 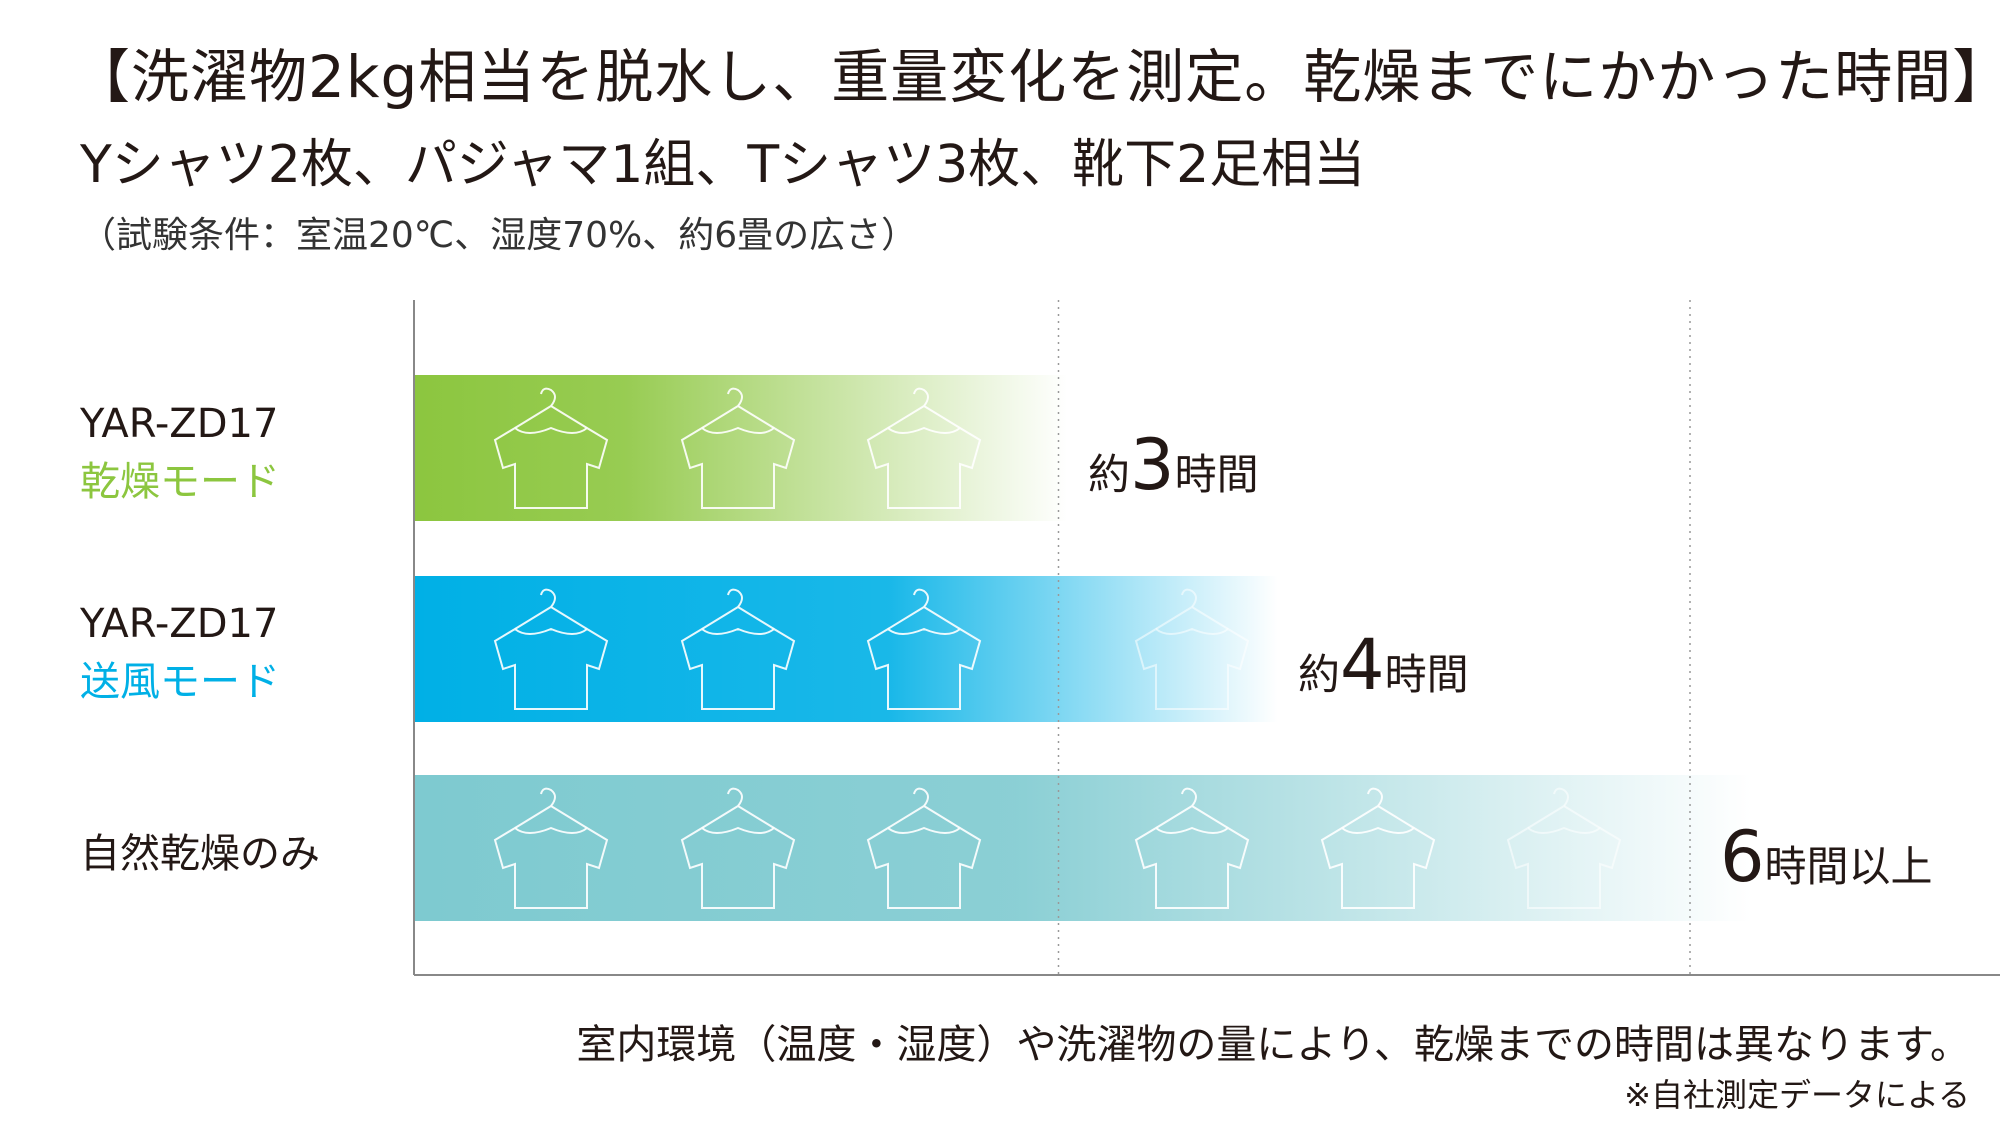 I want to click on value-label-natural: 6 時間以上, so click(x=1826, y=858).